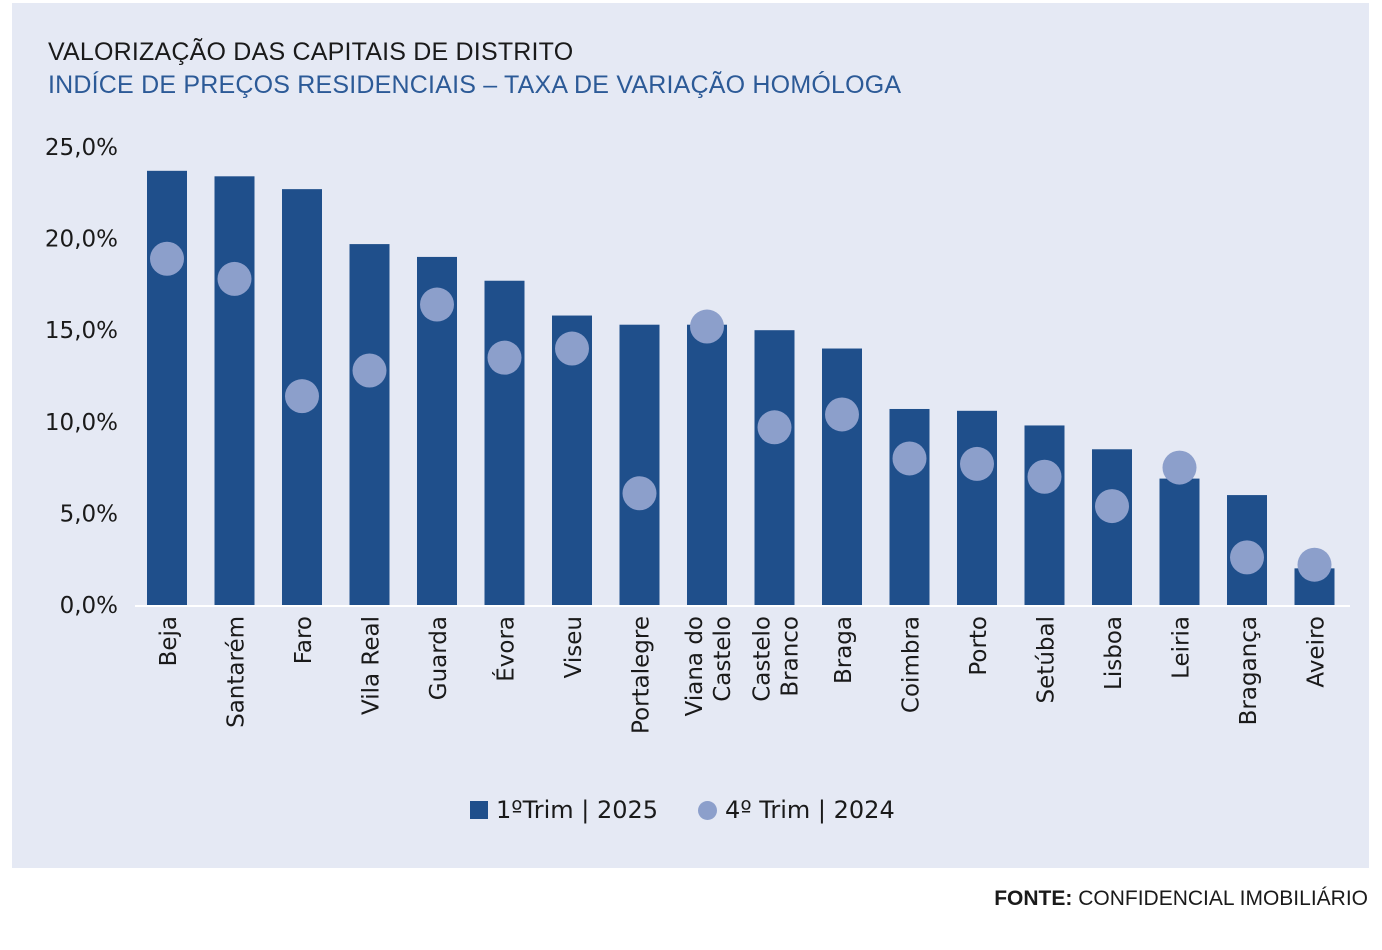 This screenshot has height=950, width=1382. Describe the element at coordinates (89, 606) in the screenshot. I see `y-tick-label: 0,0%` at that location.